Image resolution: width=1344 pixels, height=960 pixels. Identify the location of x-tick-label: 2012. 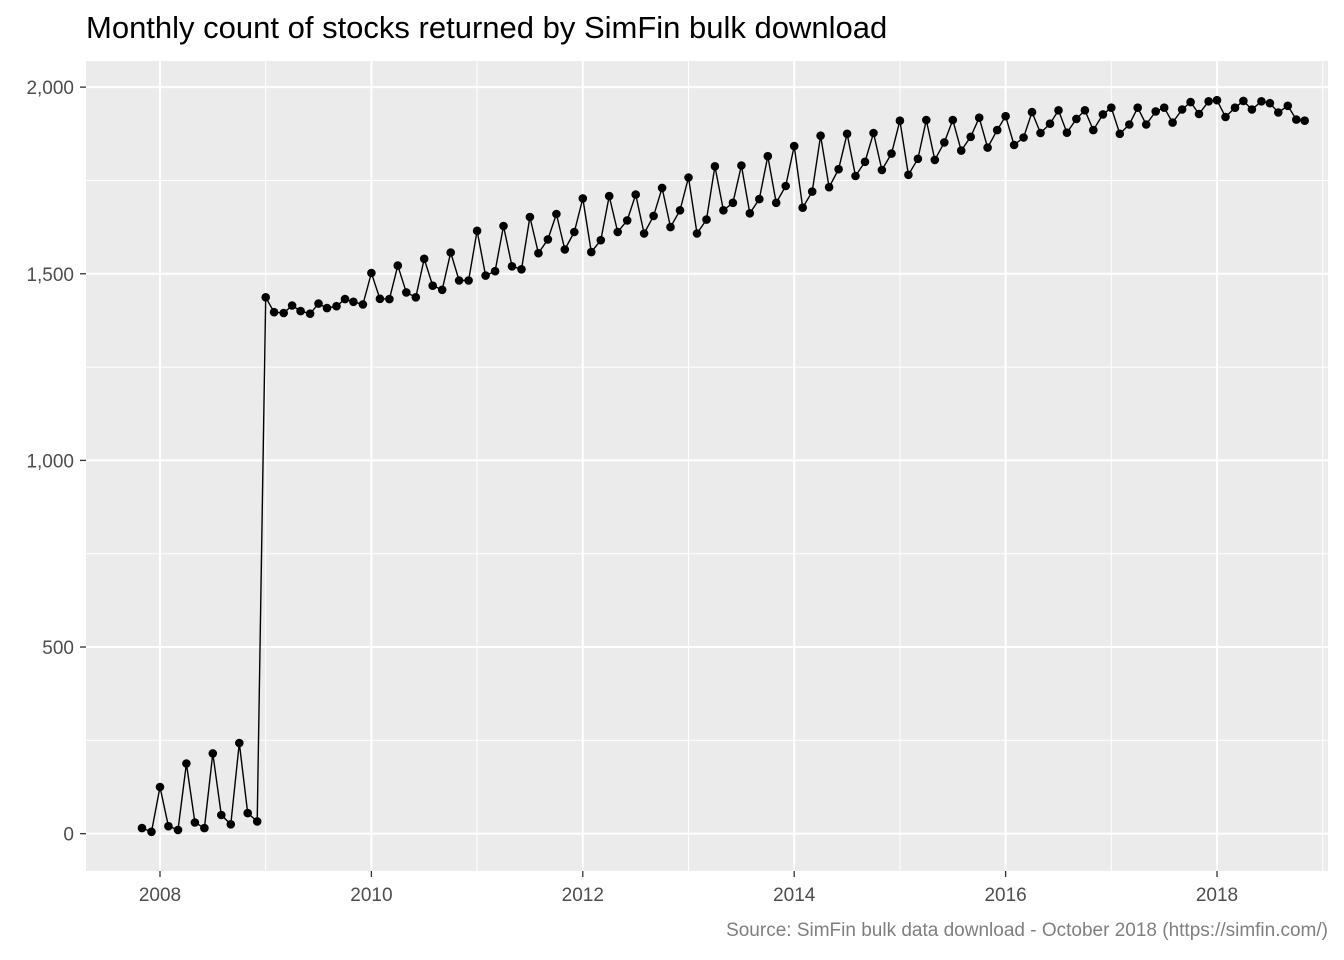
(583, 895).